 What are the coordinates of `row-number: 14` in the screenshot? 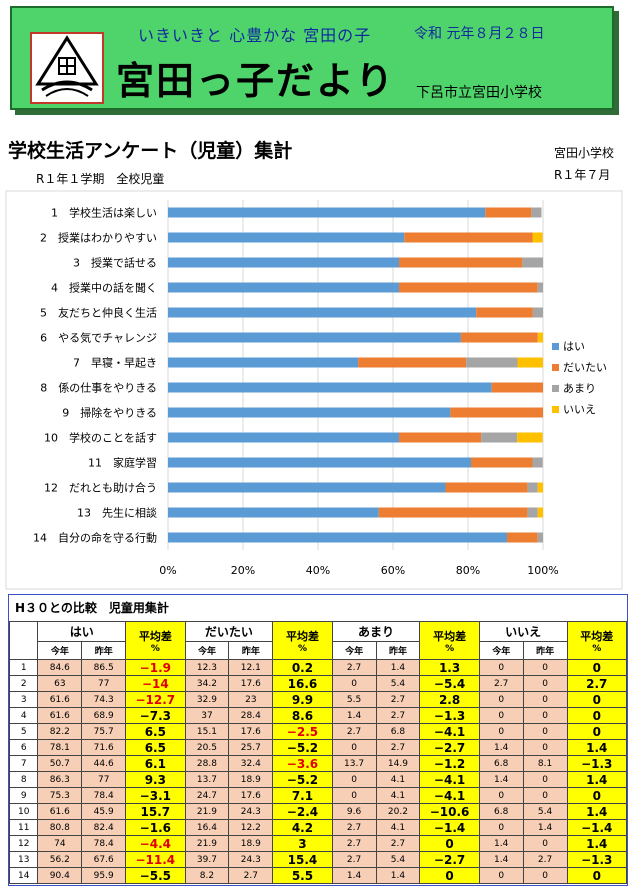 It's located at (23, 875).